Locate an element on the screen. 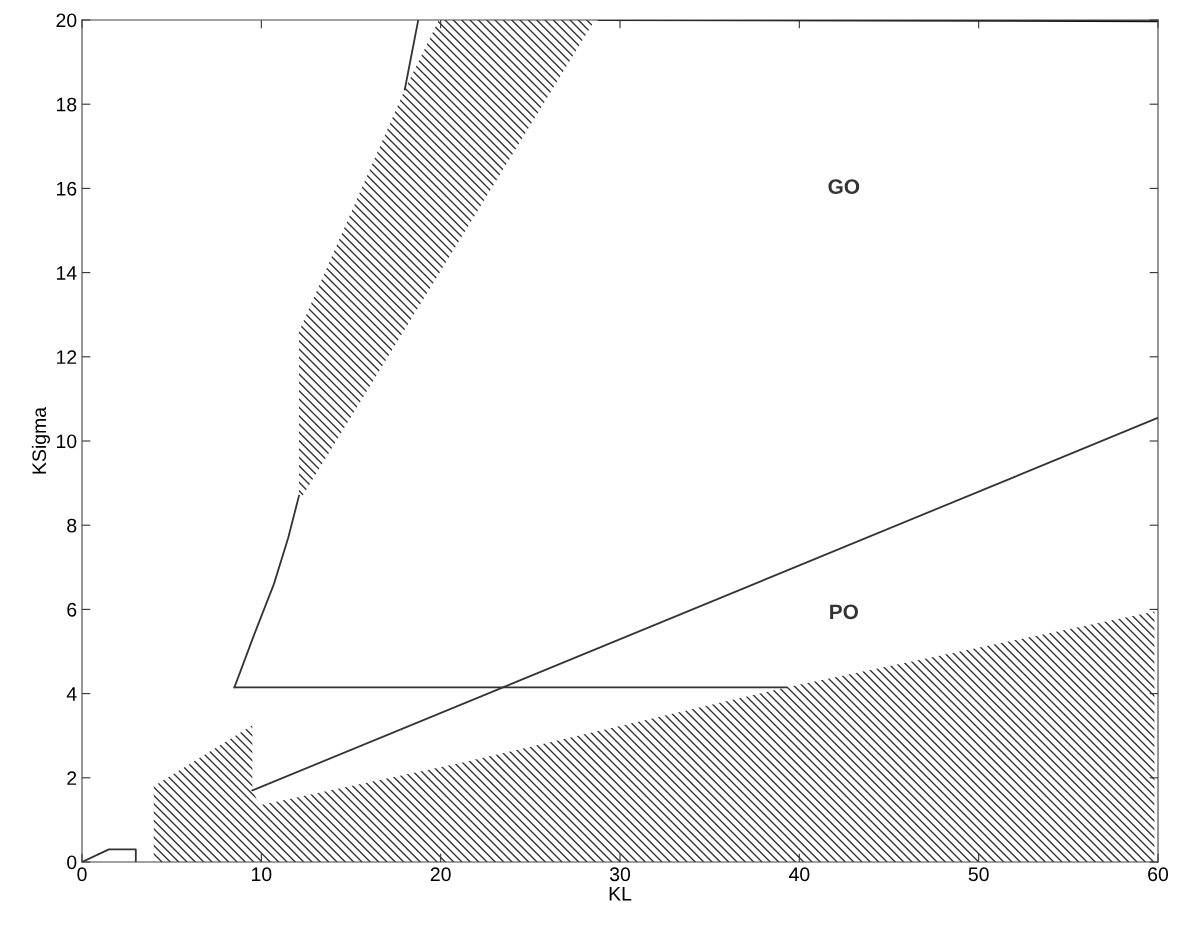  y-tick-label: 6 is located at coordinates (72, 609).